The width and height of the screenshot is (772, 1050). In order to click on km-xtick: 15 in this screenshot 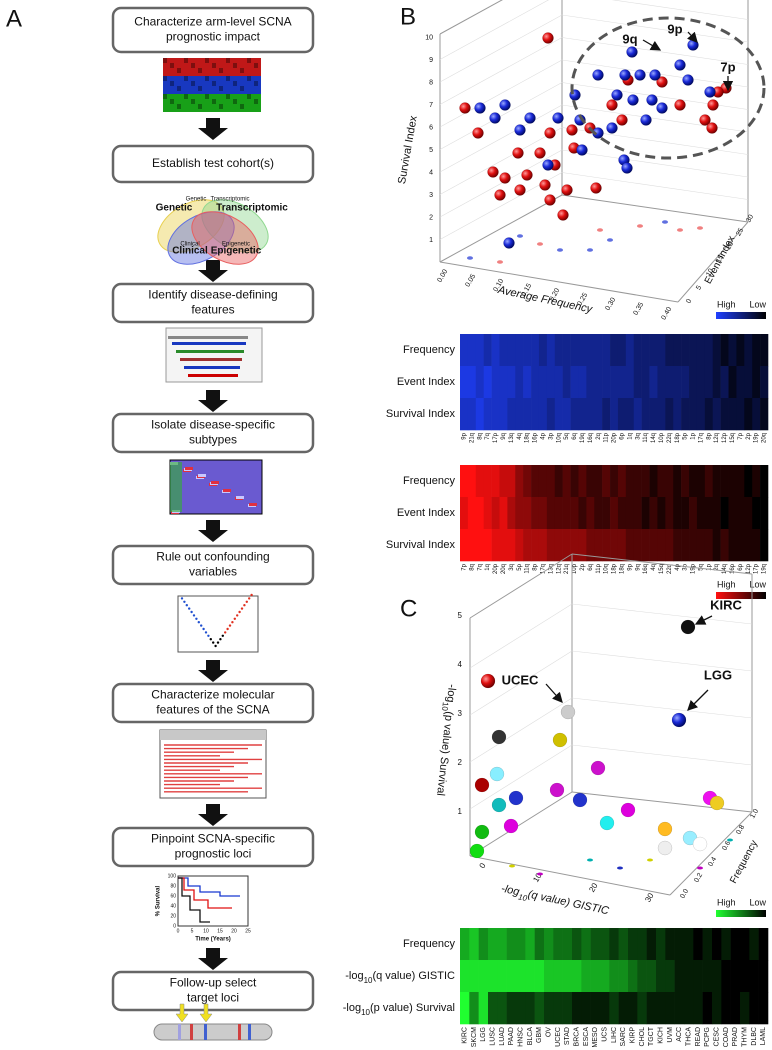, I will do `click(220, 931)`.